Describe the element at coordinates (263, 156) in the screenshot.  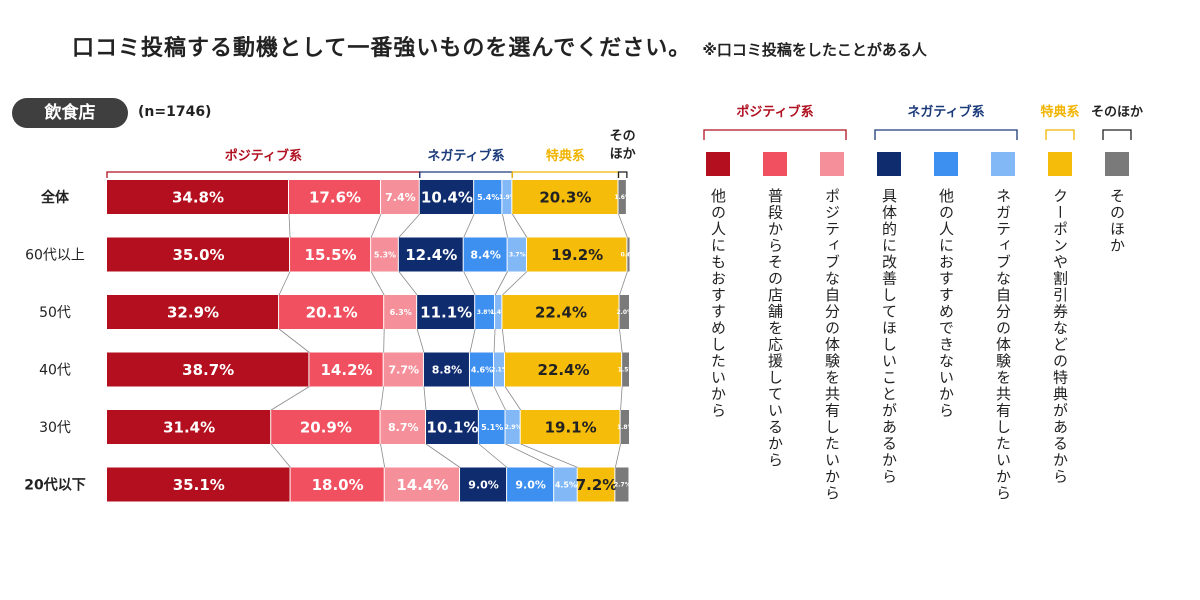
I see `group-label: ポジティブ系` at that location.